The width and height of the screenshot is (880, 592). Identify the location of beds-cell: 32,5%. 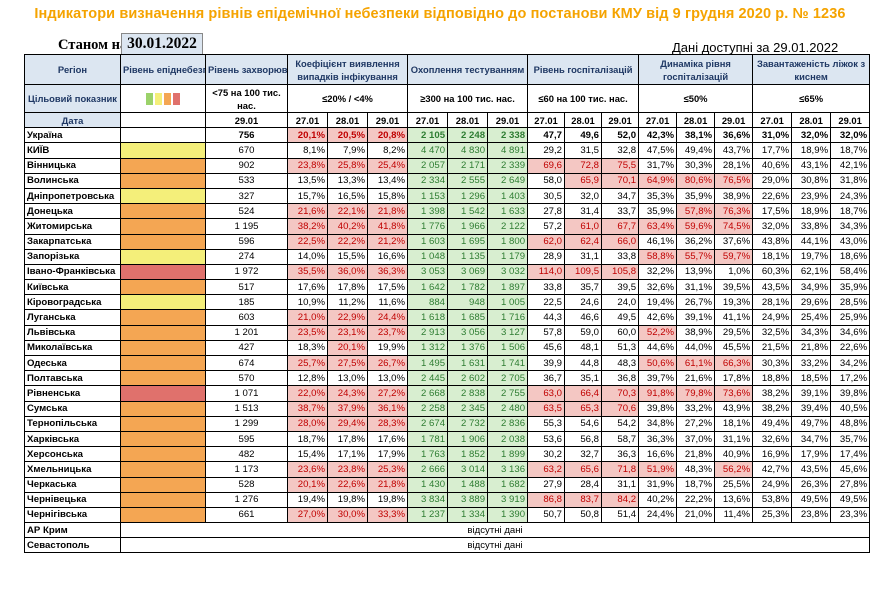
(772, 332).